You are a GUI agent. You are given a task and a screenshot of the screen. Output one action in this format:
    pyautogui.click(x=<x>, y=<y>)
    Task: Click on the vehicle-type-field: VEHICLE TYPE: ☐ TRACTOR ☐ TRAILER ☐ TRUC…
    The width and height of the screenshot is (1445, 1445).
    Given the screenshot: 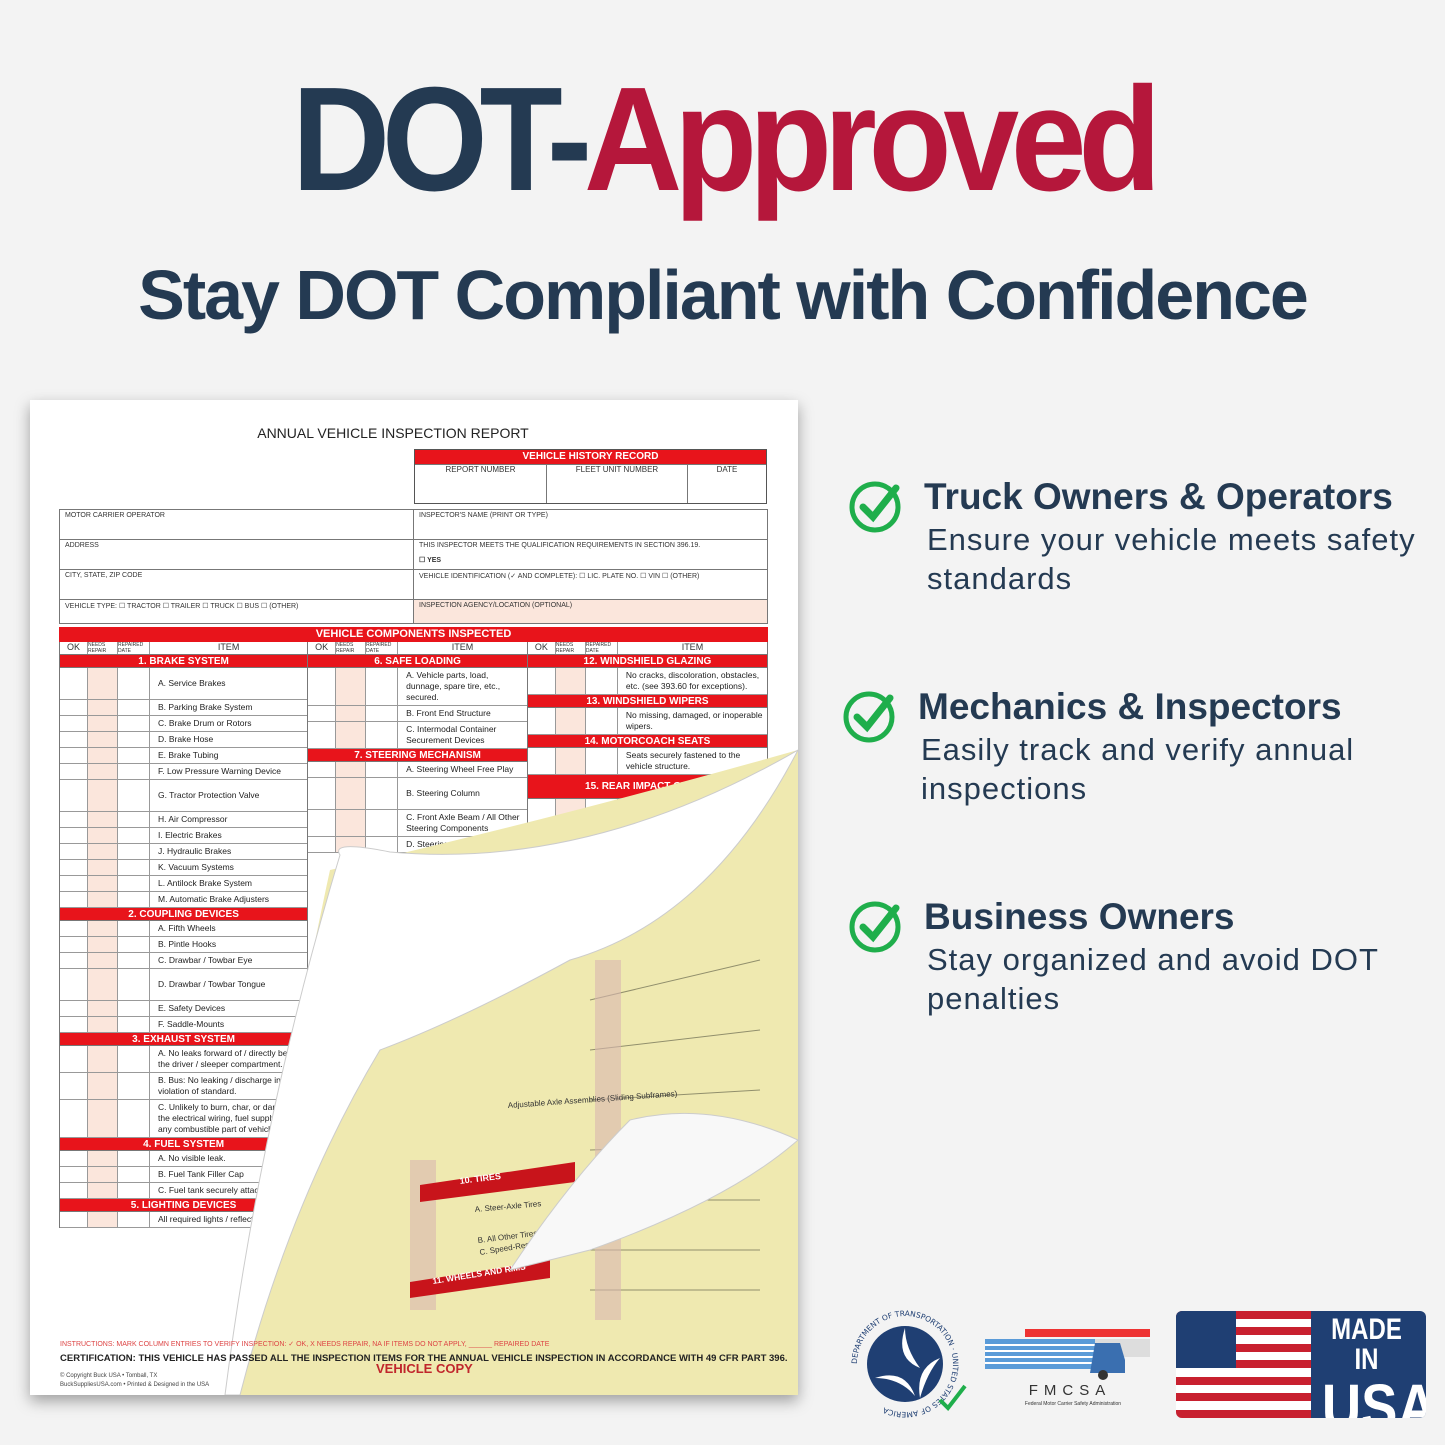 What is the action you would take?
    pyautogui.click(x=237, y=611)
    